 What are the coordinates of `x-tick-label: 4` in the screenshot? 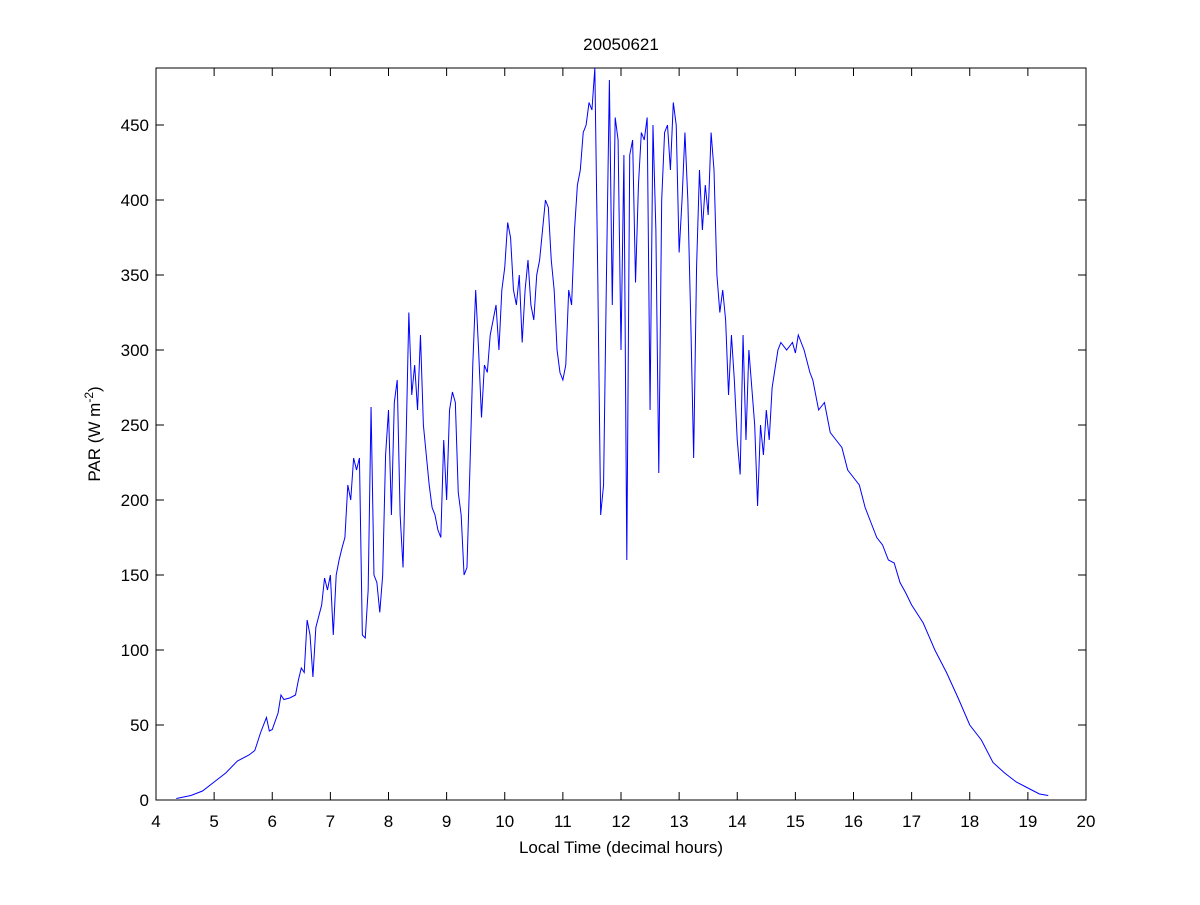 It's located at (155, 821).